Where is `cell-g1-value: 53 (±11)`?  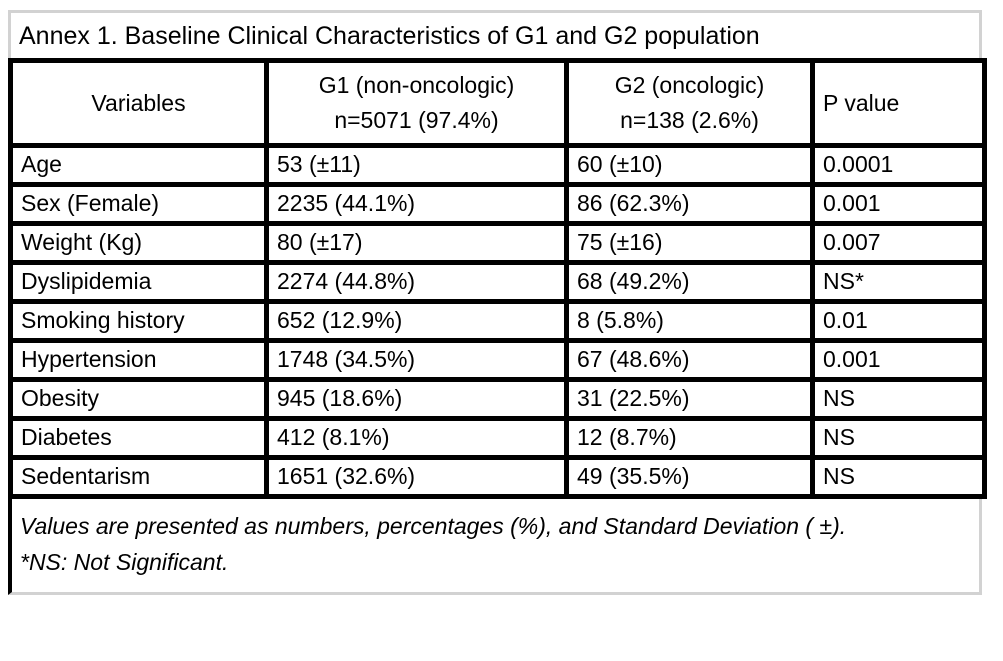
cell-g1-value: 53 (±11) is located at coordinates (416, 165).